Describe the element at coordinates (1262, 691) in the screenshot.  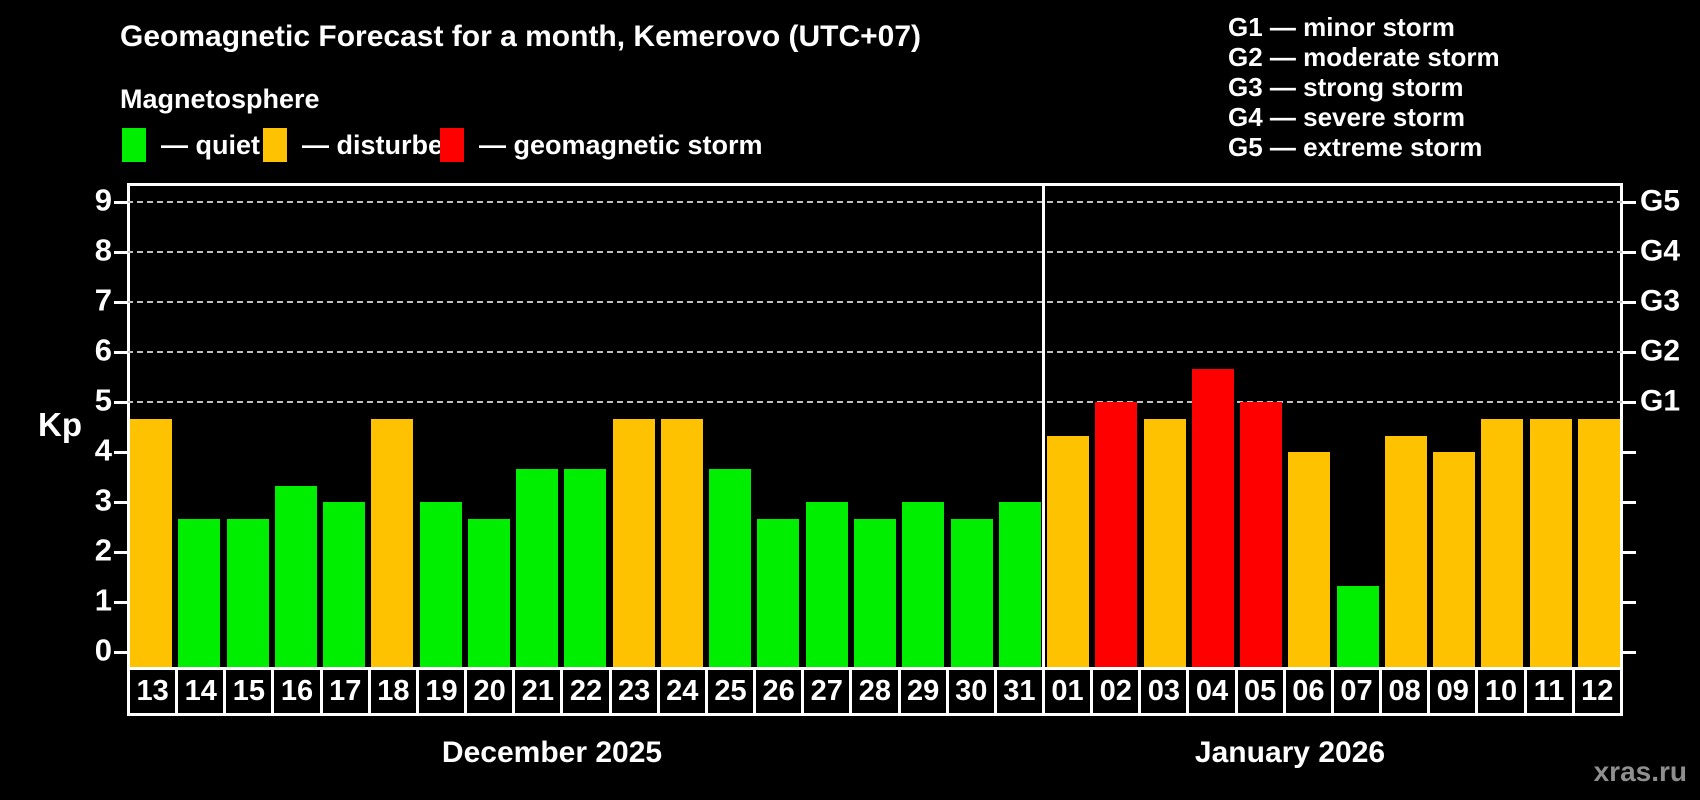
I see `day-label-cell: 05` at that location.